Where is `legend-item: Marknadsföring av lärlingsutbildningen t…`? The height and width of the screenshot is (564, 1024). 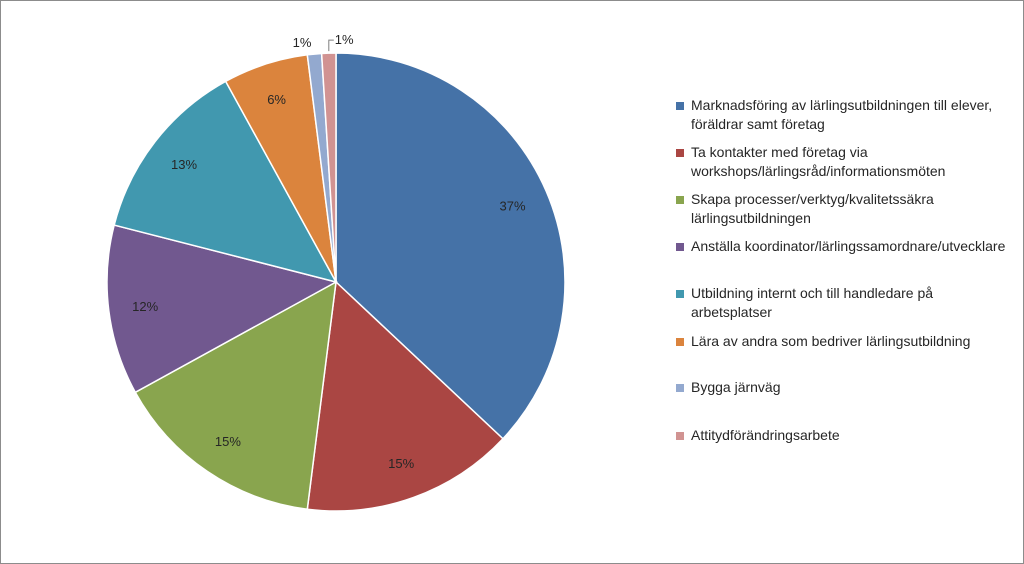 legend-item: Marknadsföring av lärlingsutbildningen t… is located at coordinates (846, 115).